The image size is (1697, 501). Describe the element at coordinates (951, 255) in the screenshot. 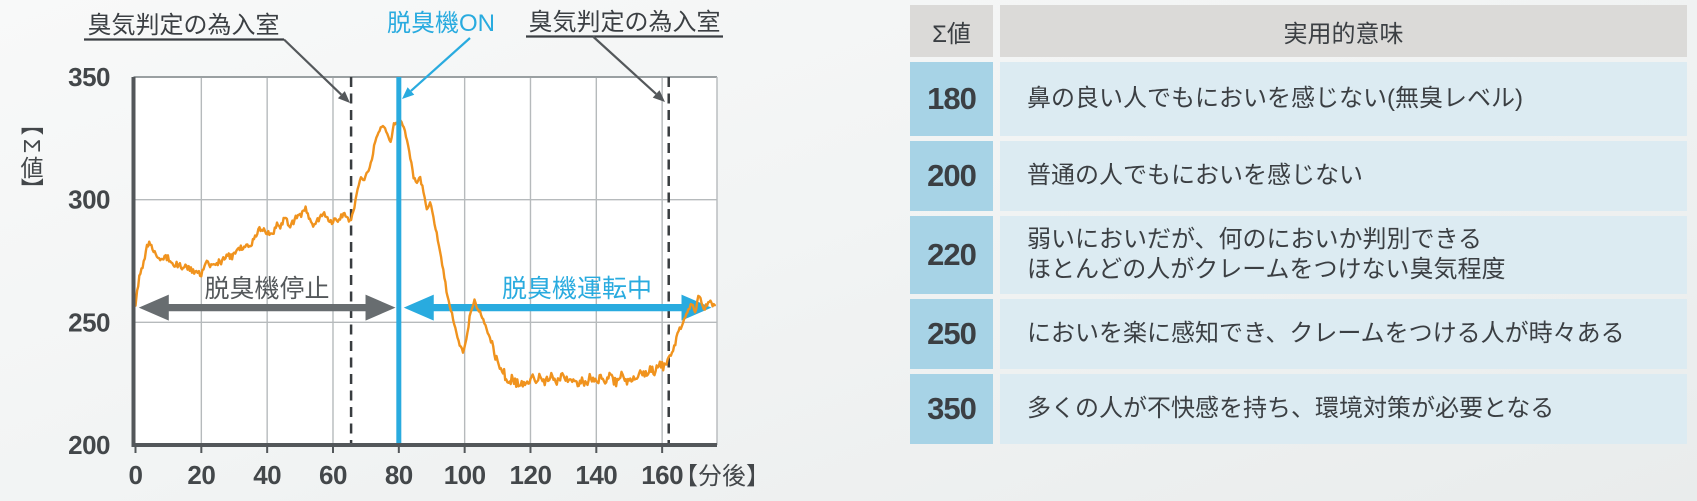

I see `sigma-value-cell: 220` at that location.